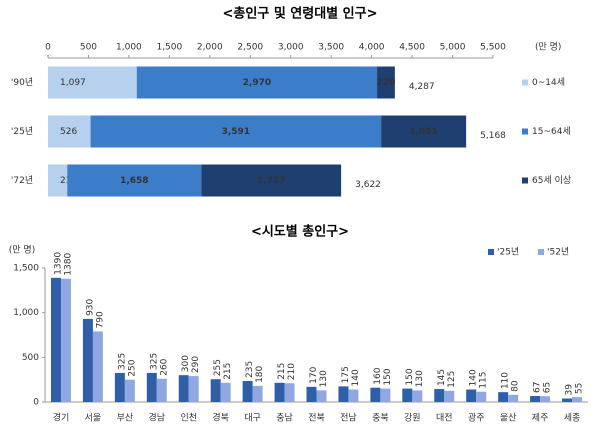  Describe the element at coordinates (331, 48) in the screenshot. I see `x-tick-label: 3,500` at that location.